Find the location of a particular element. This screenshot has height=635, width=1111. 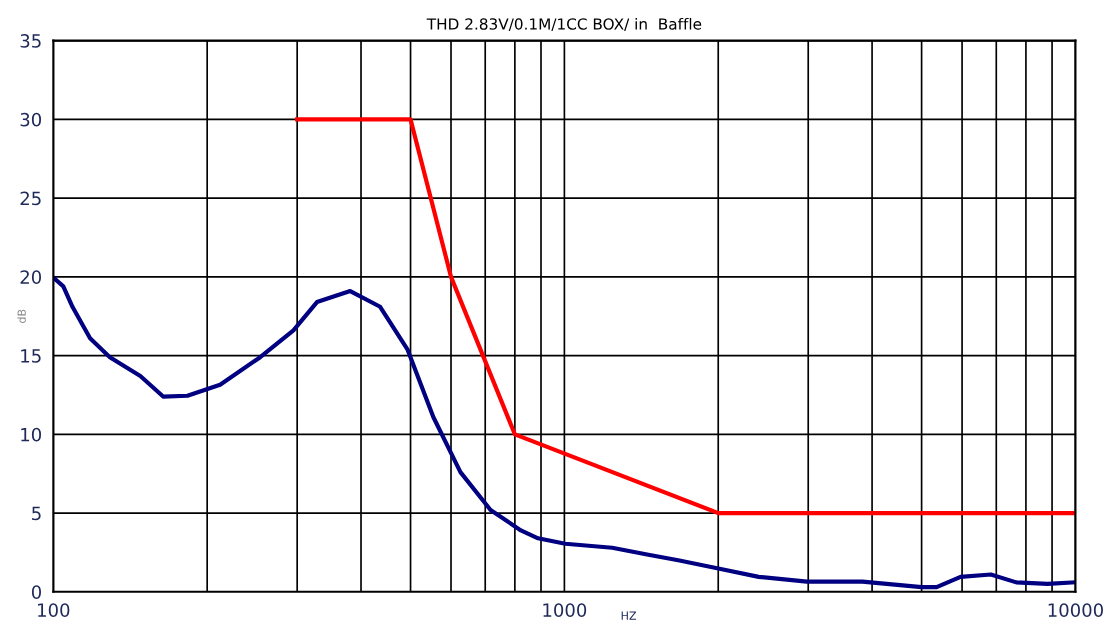

x-axis-title: HZ is located at coordinates (629, 615).